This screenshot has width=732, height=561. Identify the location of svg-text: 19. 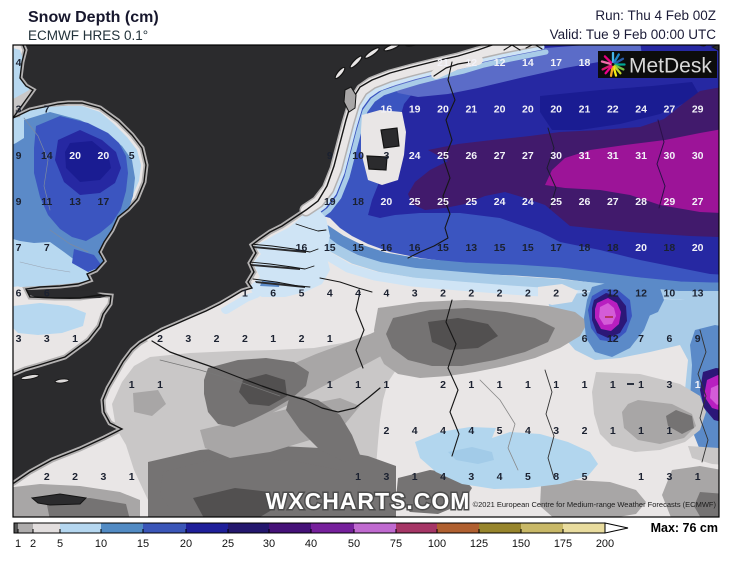
(415, 109).